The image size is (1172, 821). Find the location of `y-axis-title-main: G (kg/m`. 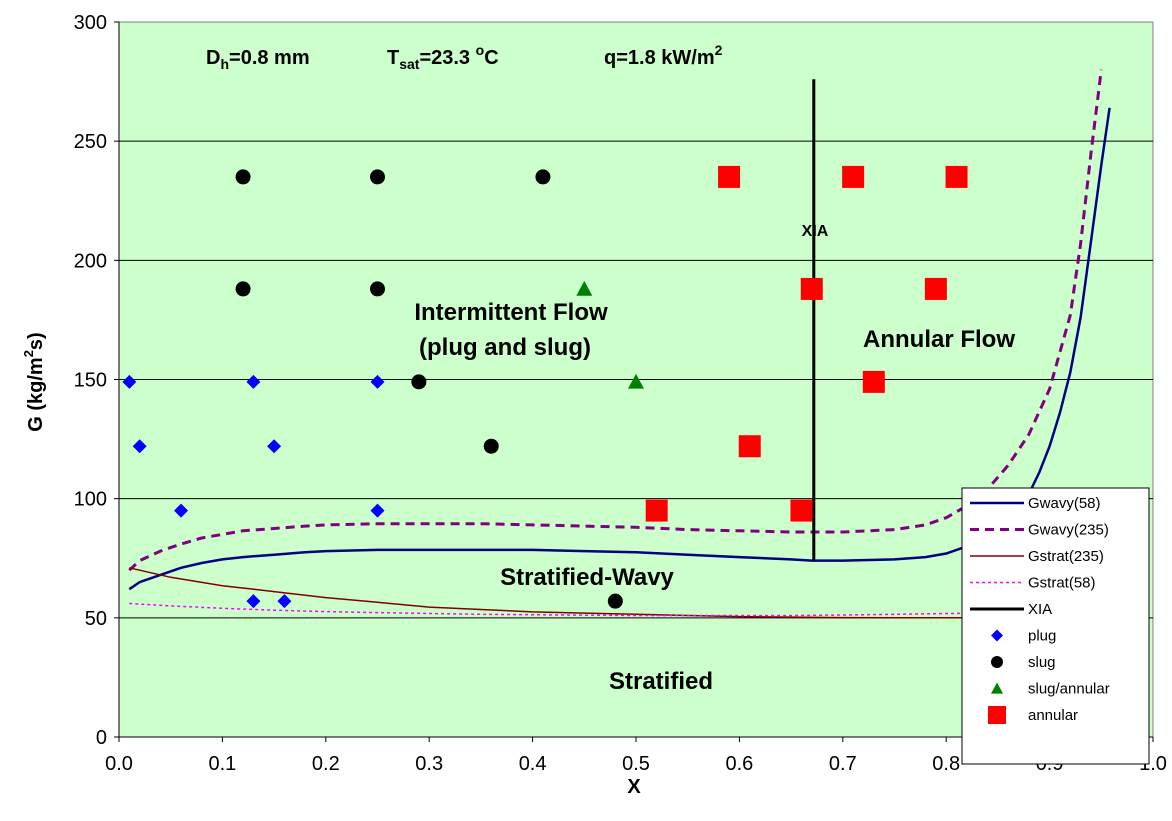

y-axis-title-main: G (kg/m is located at coordinates (36, 394).